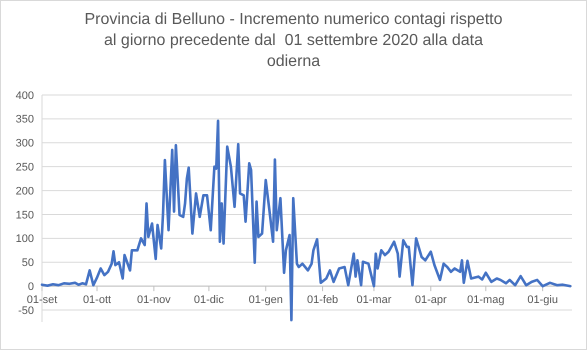  I want to click on y-tick-label: 250, so click(25, 168).